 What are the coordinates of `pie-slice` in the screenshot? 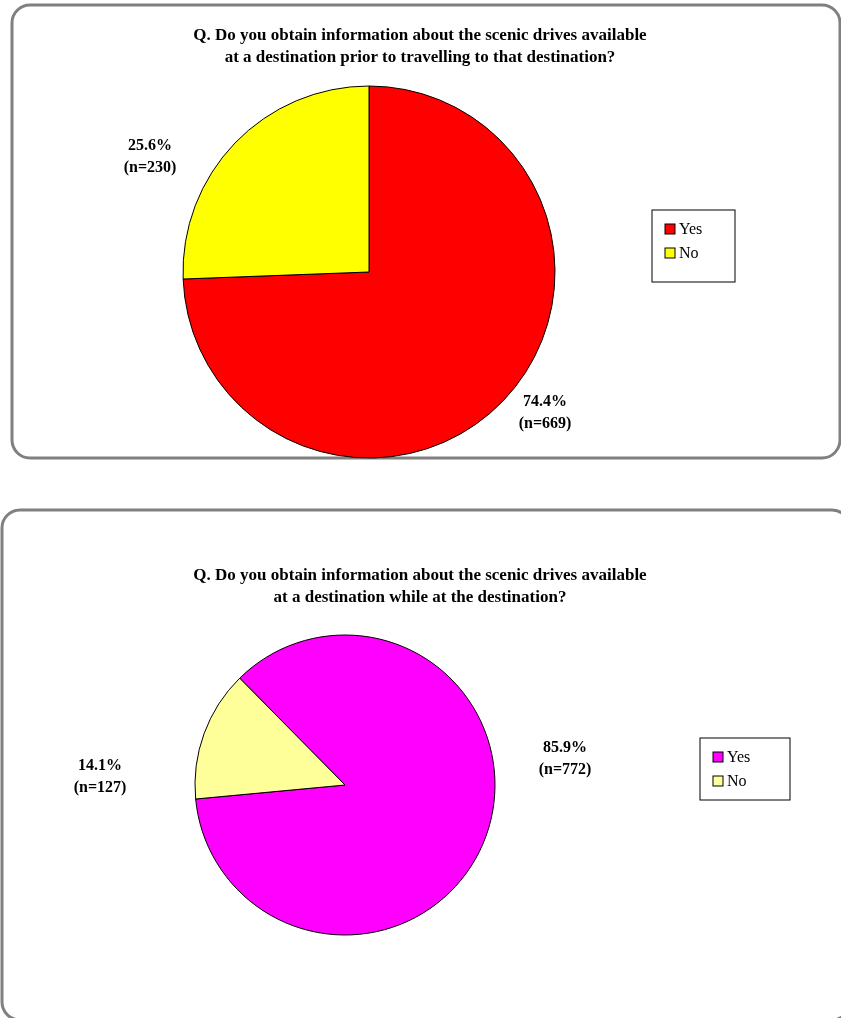 It's located at (345, 785).